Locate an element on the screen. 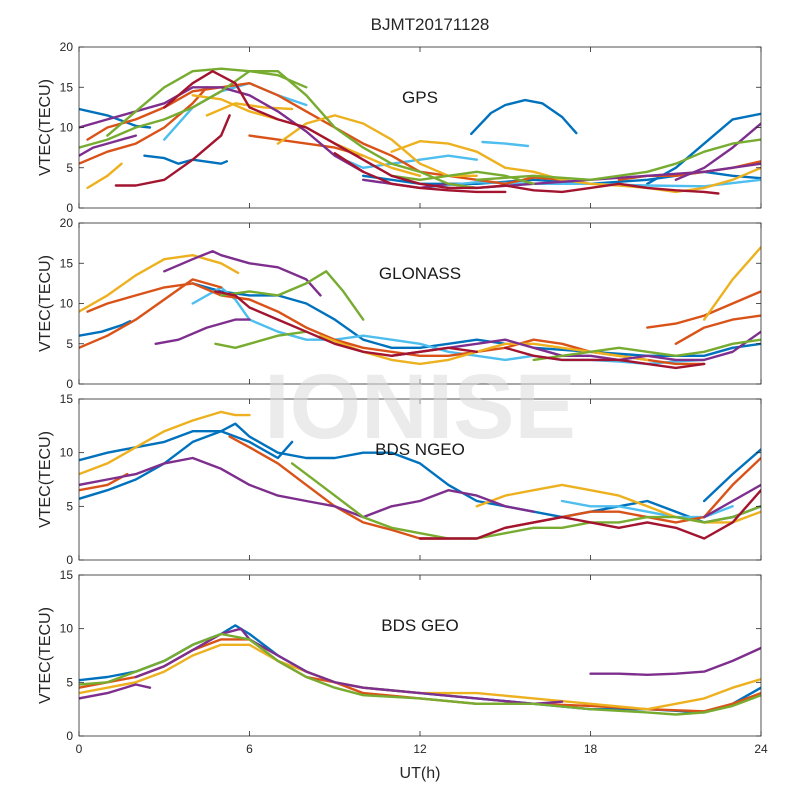 This screenshot has height=800, width=800. panel-label: BDS GEO is located at coordinates (419, 625).